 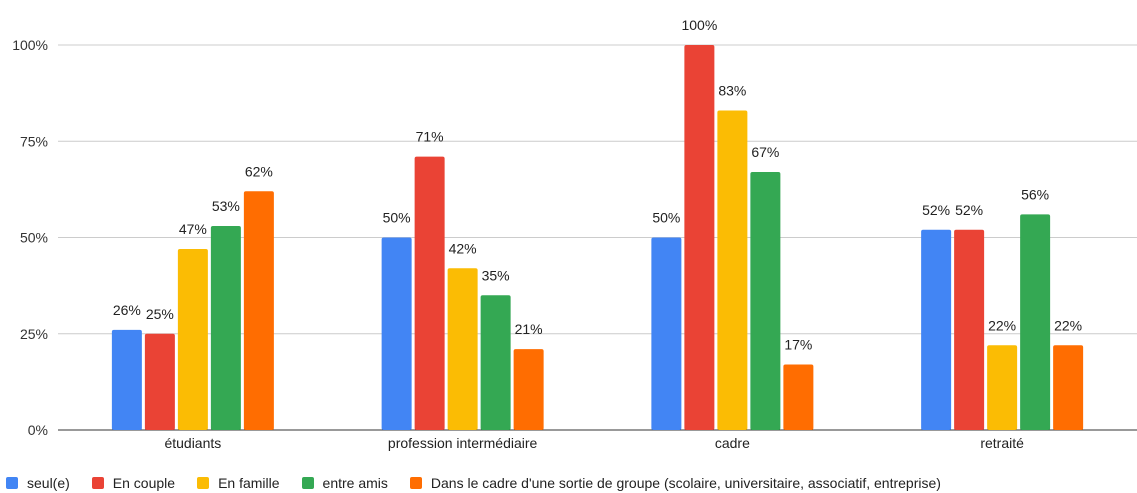 I want to click on y-tick-label: 75%, so click(x=34, y=141).